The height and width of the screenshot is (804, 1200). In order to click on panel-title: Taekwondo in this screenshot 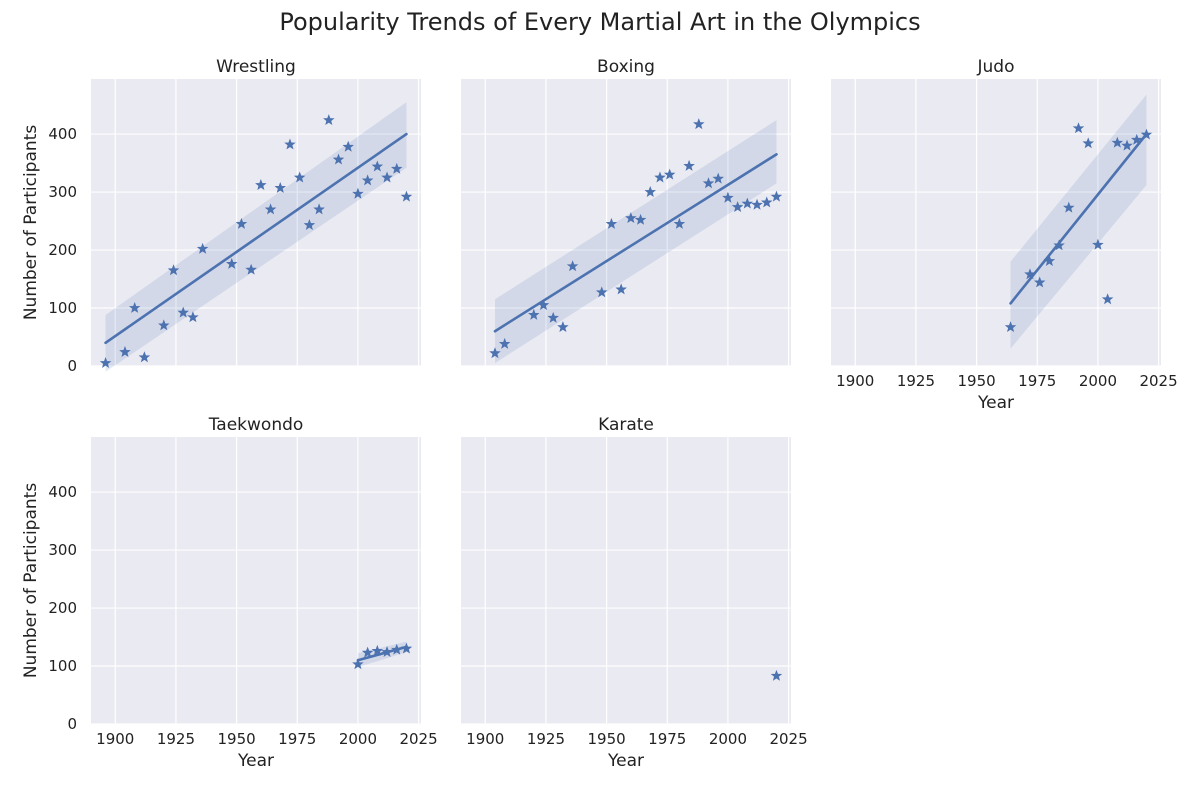, I will do `click(256, 425)`.